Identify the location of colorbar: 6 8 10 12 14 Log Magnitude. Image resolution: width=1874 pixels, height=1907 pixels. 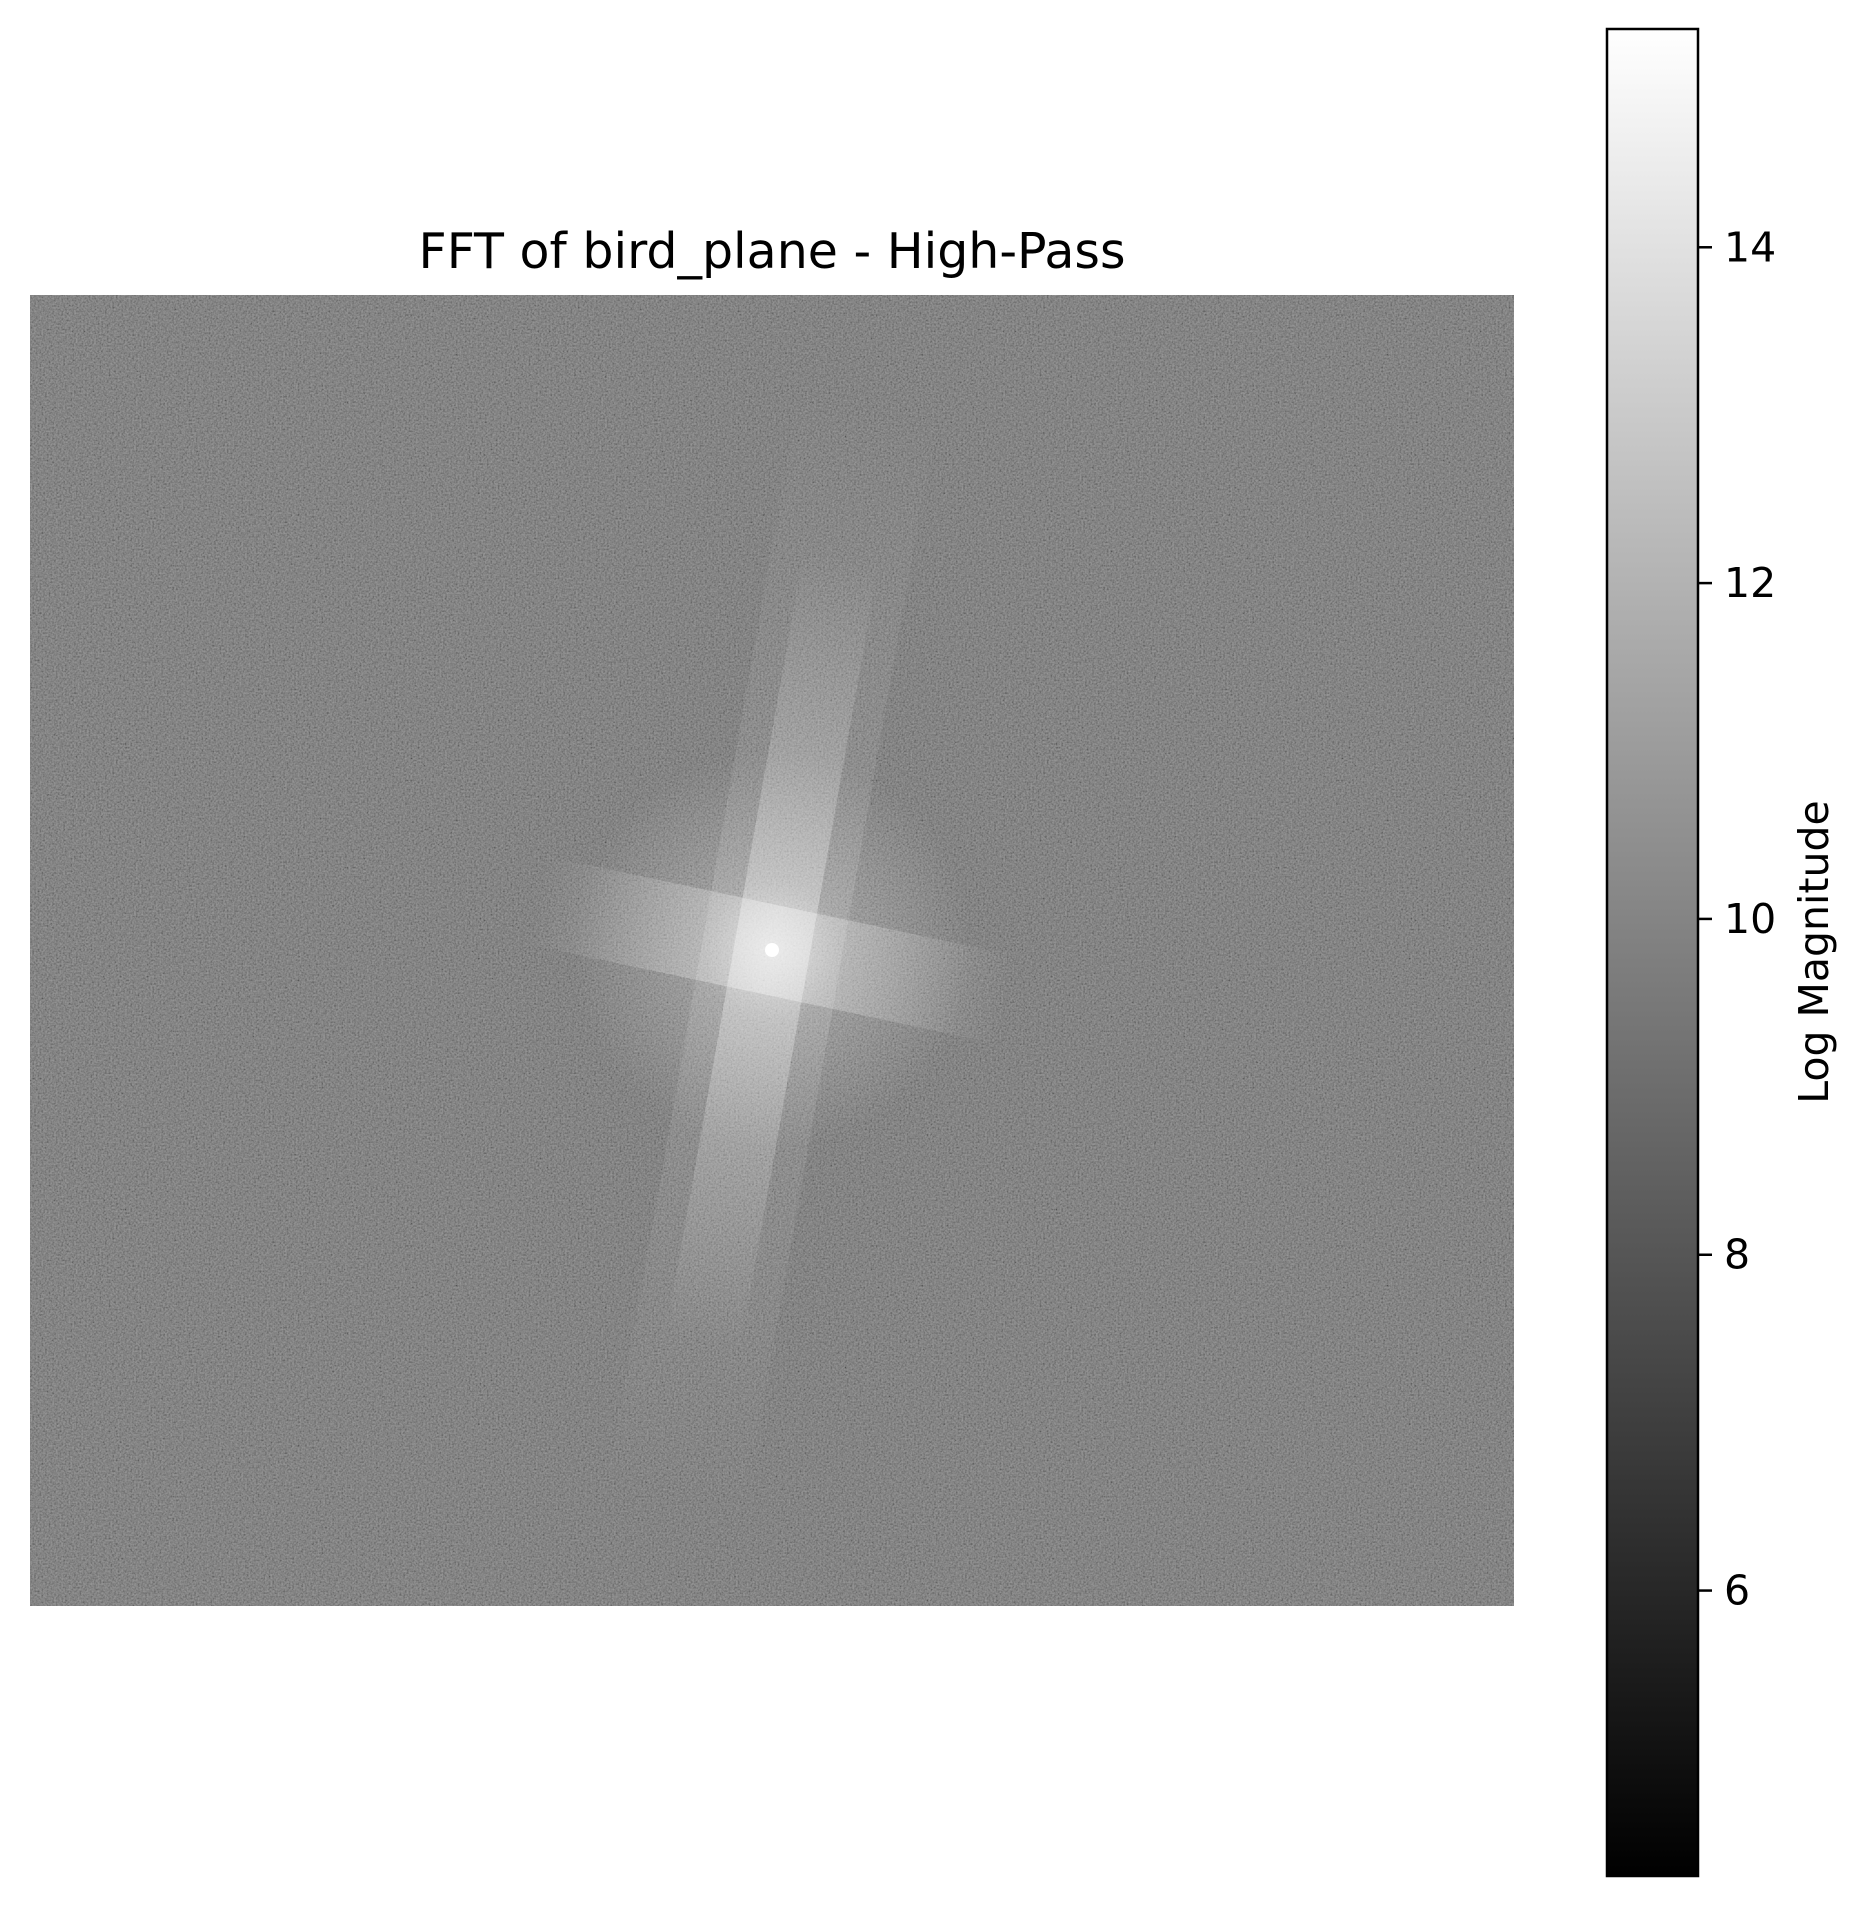
(1721, 952).